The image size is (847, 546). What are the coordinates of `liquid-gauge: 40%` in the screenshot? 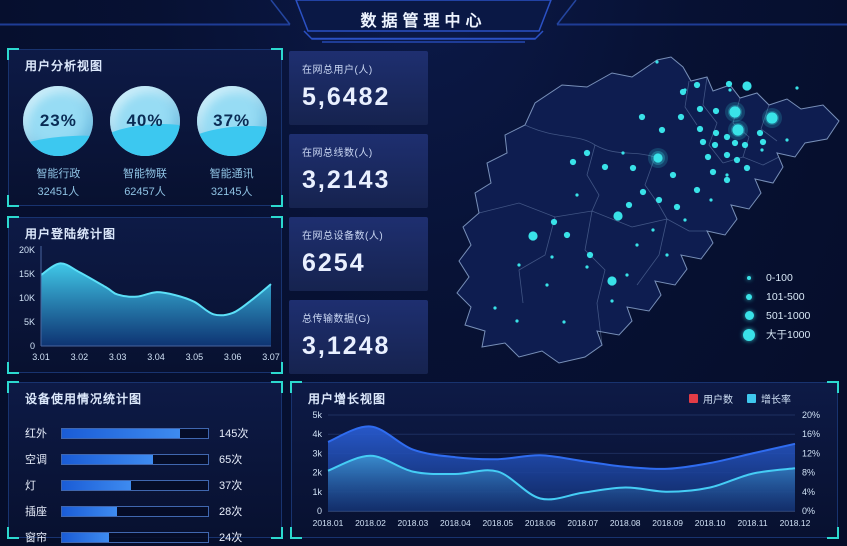 It's located at (144, 121).